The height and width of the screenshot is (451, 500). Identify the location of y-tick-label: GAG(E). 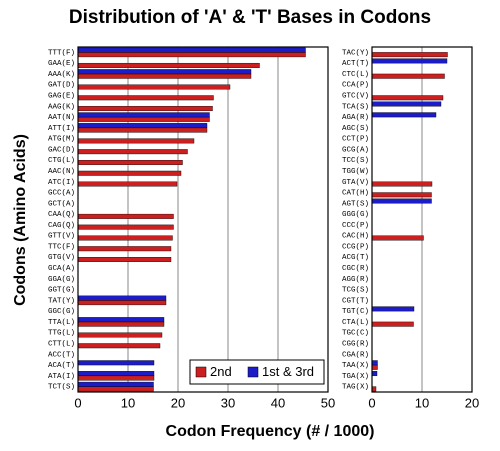
(61, 97).